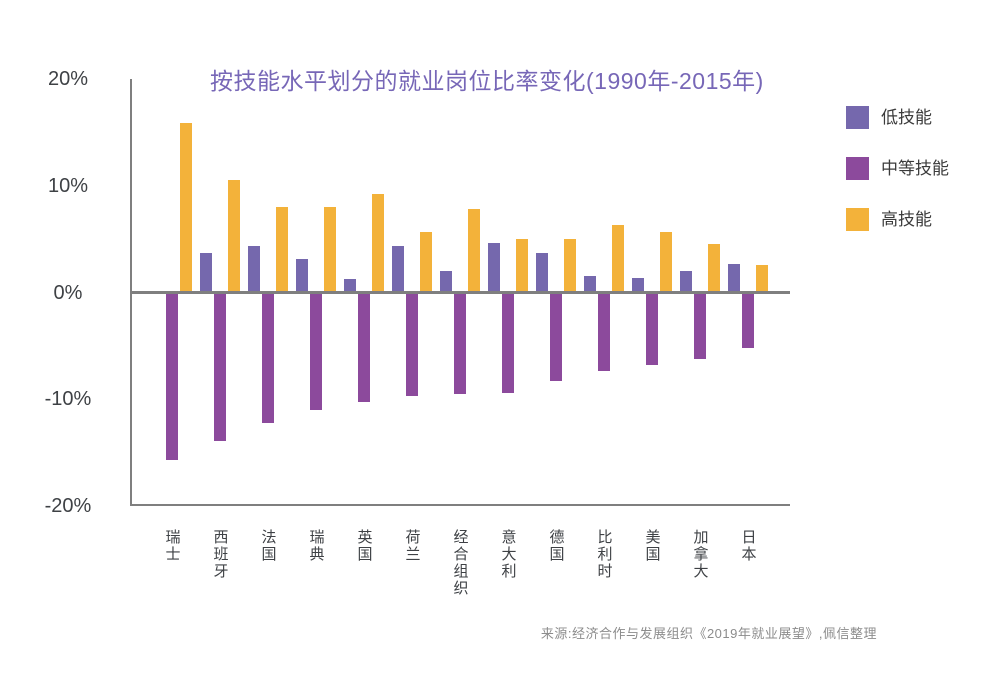 This screenshot has width=993, height=687. I want to click on bar-medium-skill-美国, so click(652, 329).